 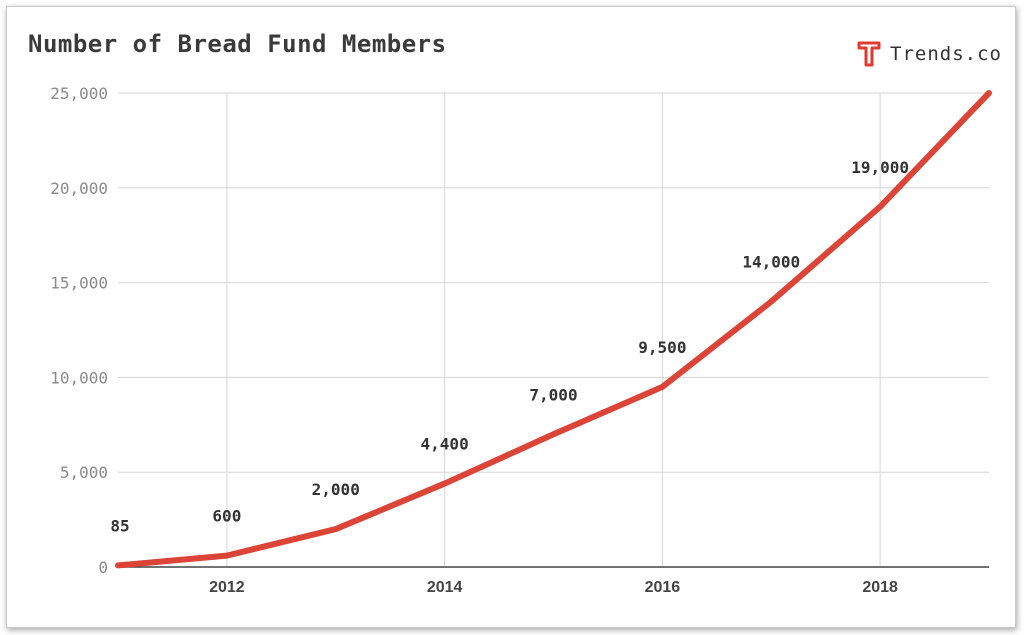 What do you see at coordinates (663, 587) in the screenshot?
I see `x-tick-label: 2016` at bounding box center [663, 587].